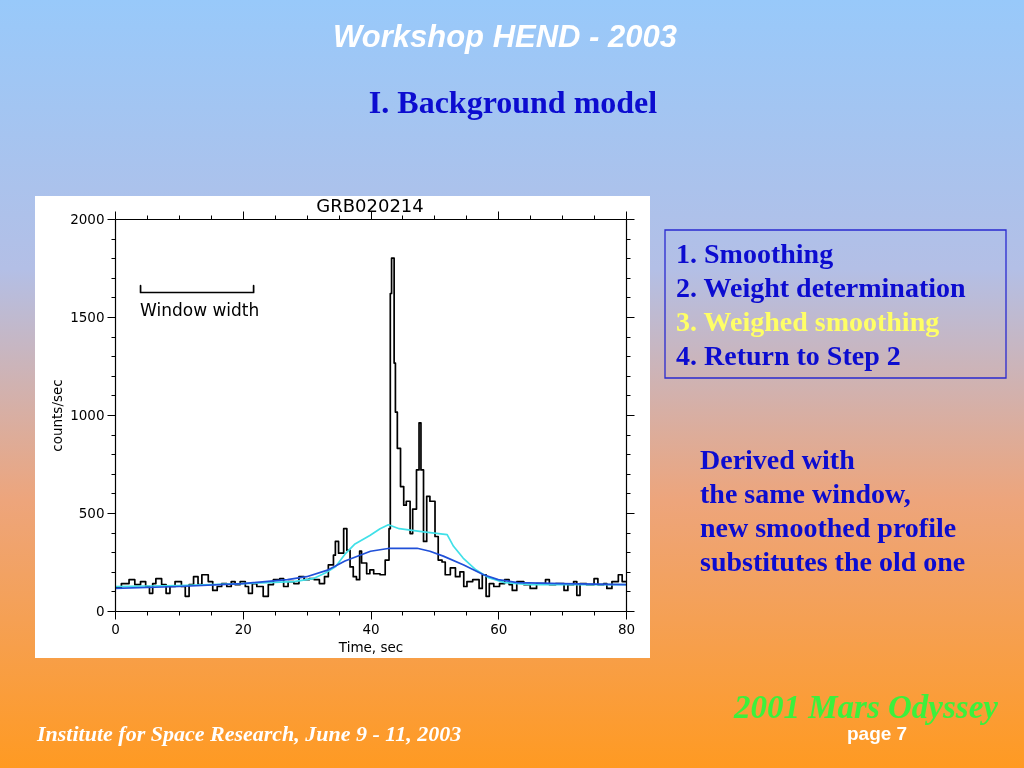  Describe the element at coordinates (370, 205) in the screenshot. I see `chart-title: GRB020214` at that location.